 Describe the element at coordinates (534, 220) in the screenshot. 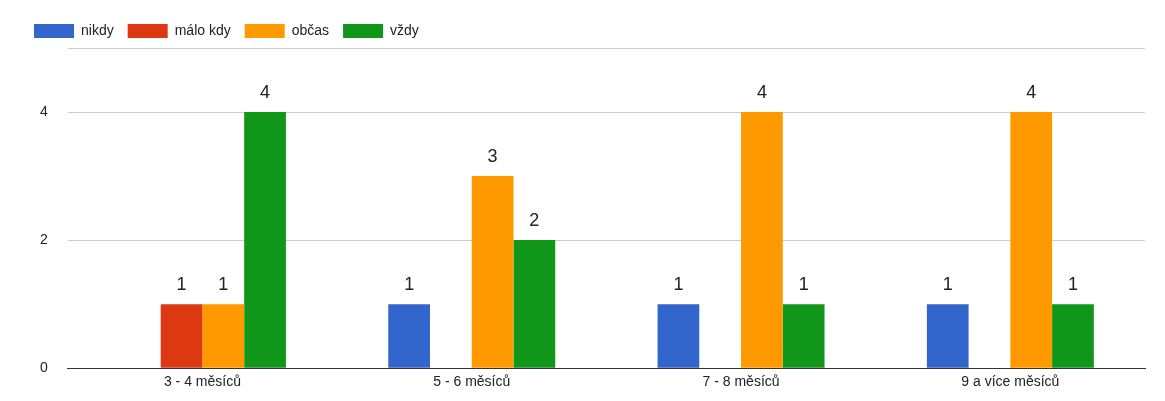

I see `data-label: 2` at that location.